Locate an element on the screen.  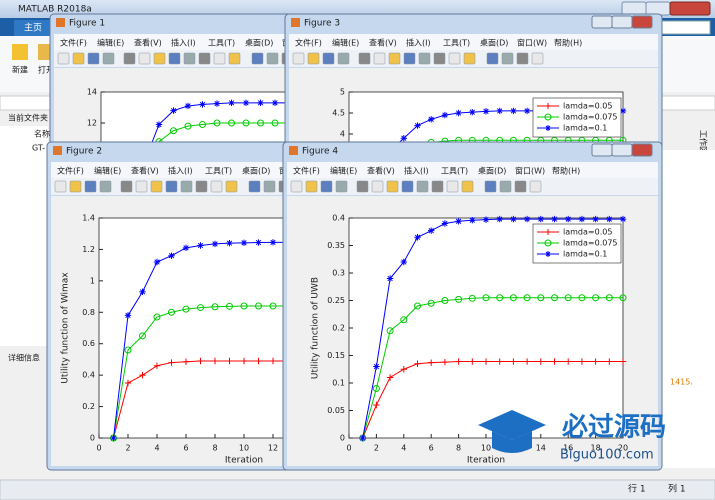
new-icon is located at coordinates (20, 52).